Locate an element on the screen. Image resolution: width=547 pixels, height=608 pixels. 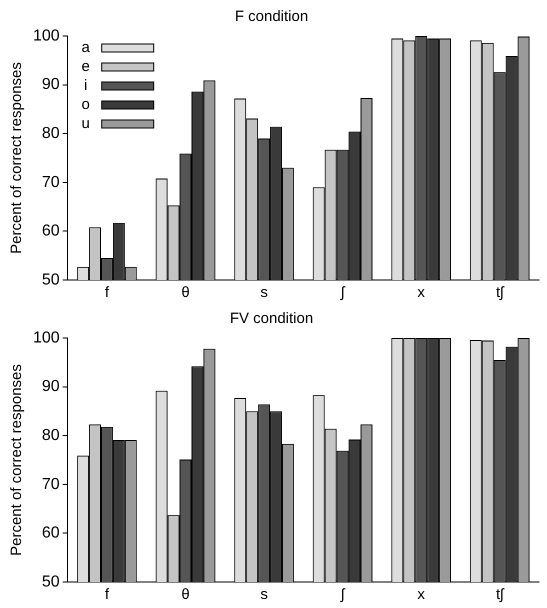
chart-title: FV condition is located at coordinates (272, 319).